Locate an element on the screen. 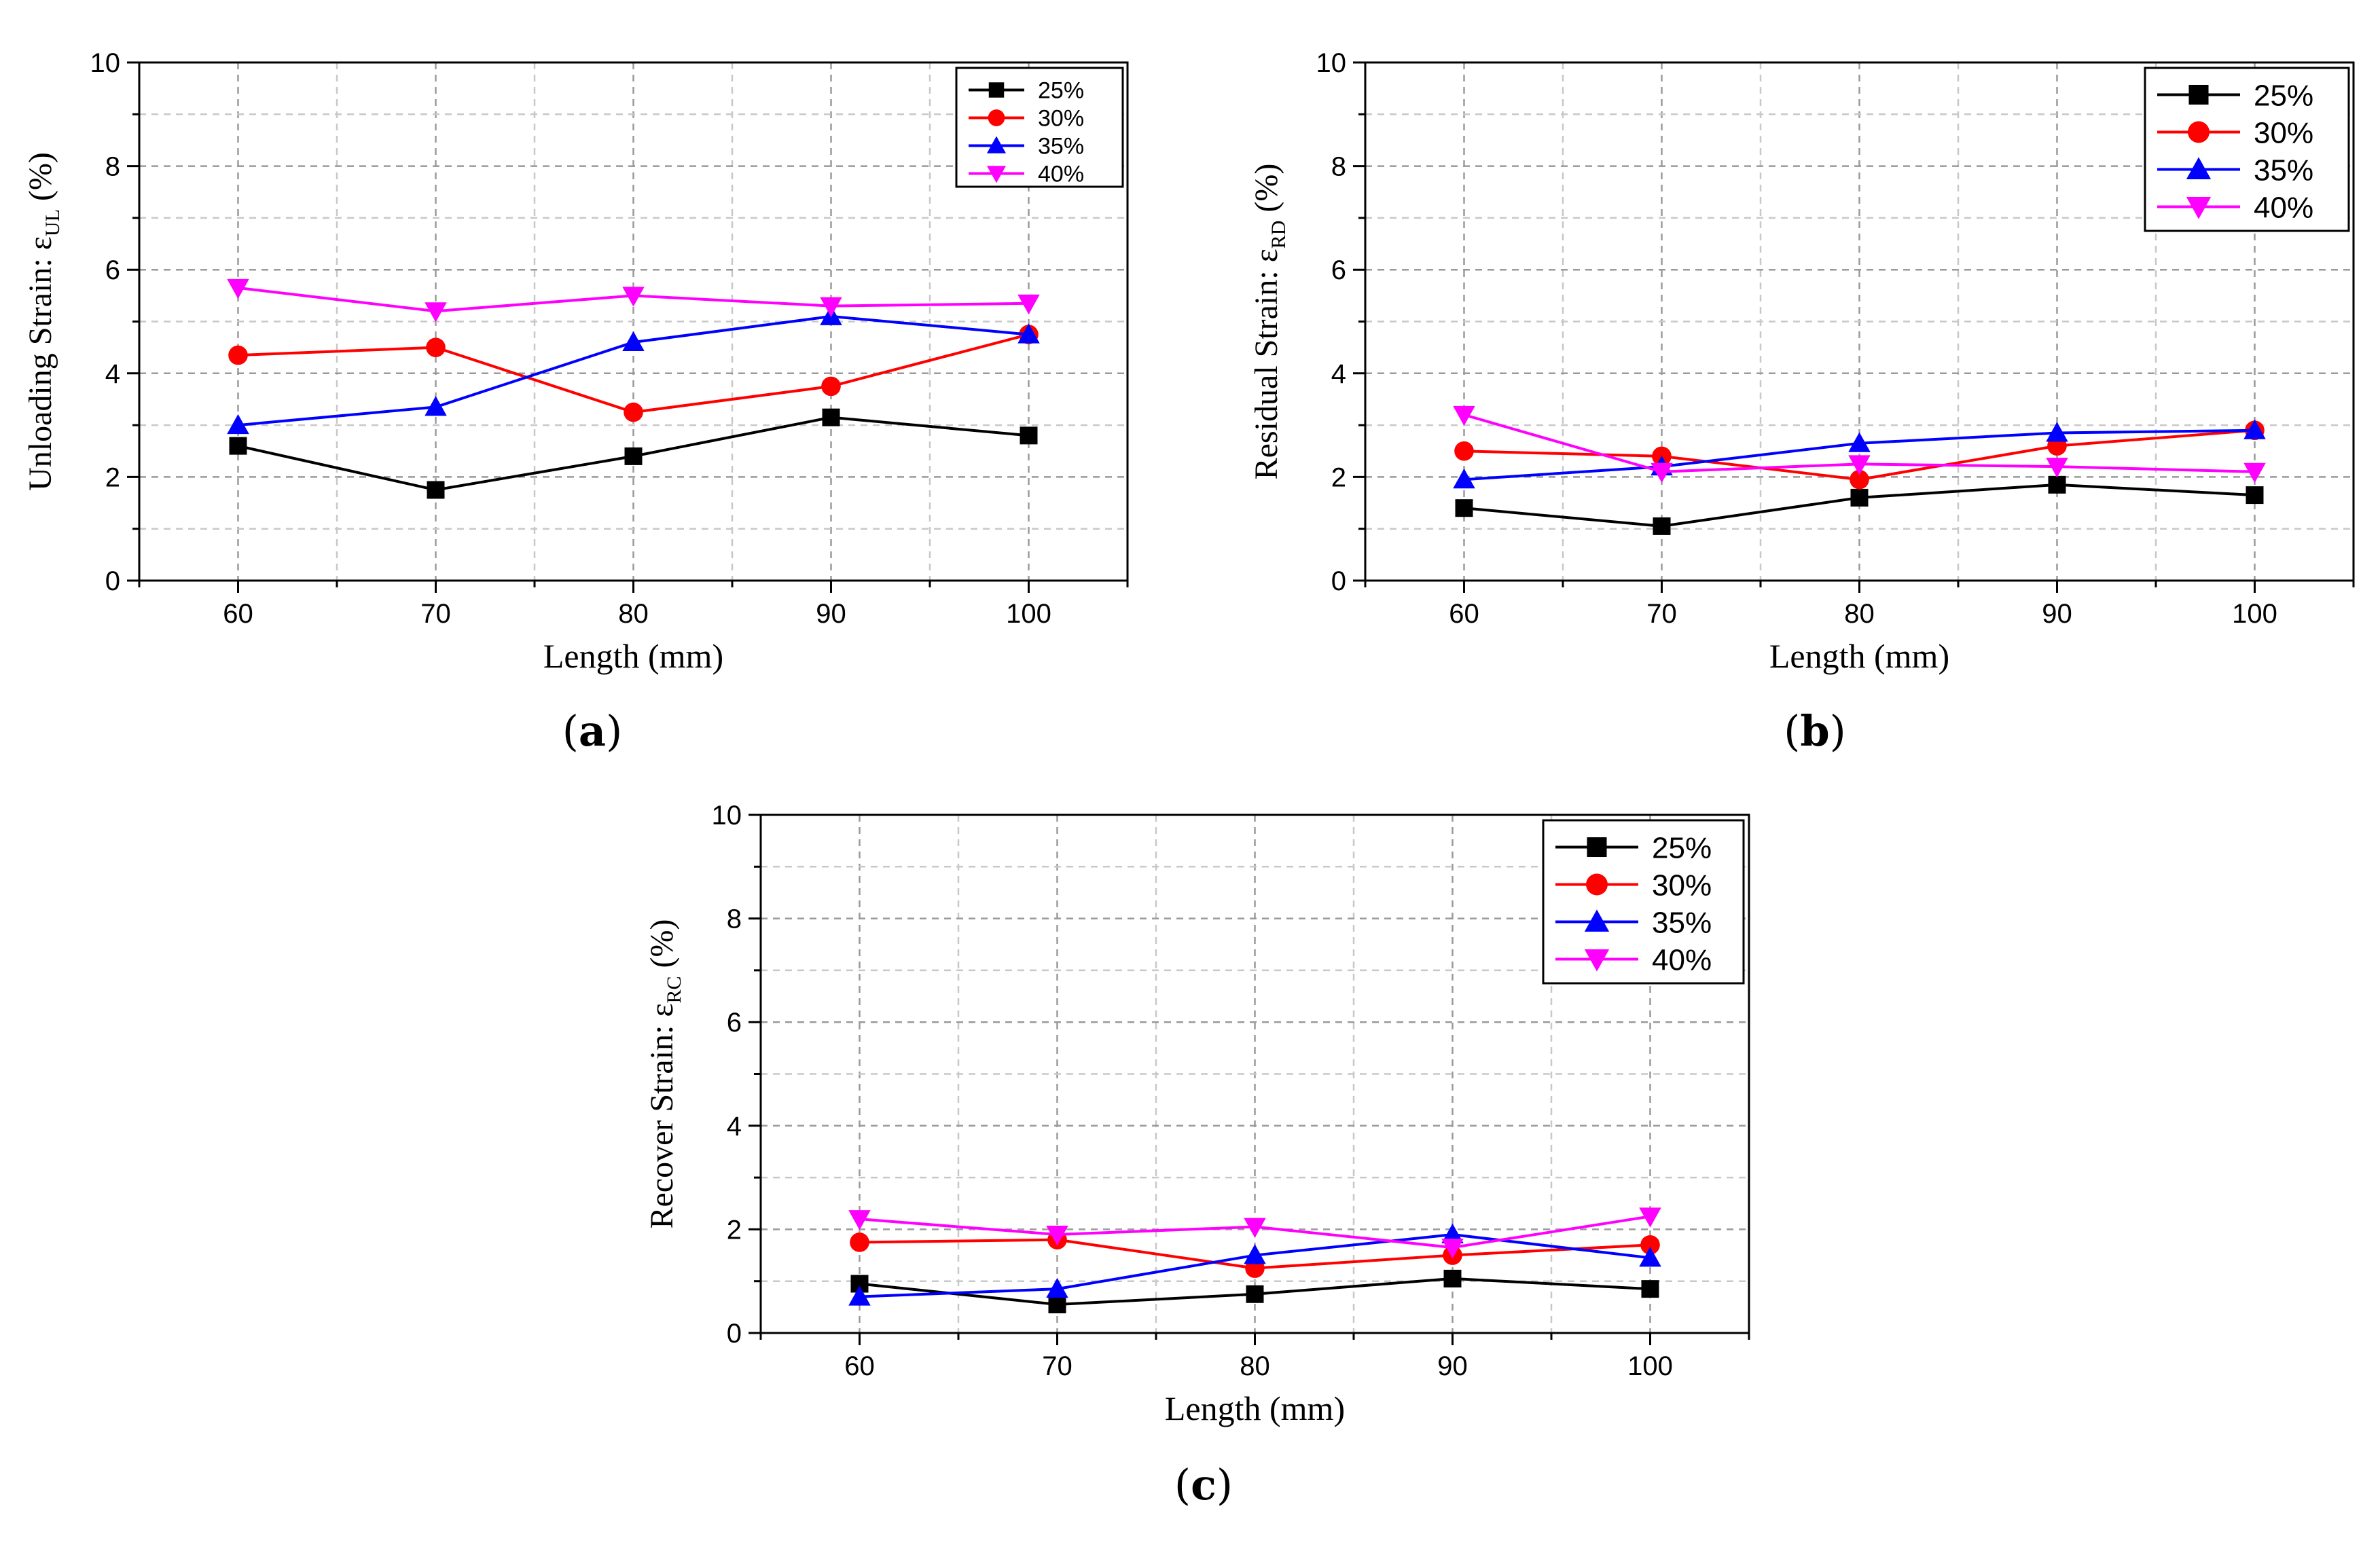 This screenshot has width=2380, height=1553. chart-a-xtick-label: 60 is located at coordinates (238, 614).